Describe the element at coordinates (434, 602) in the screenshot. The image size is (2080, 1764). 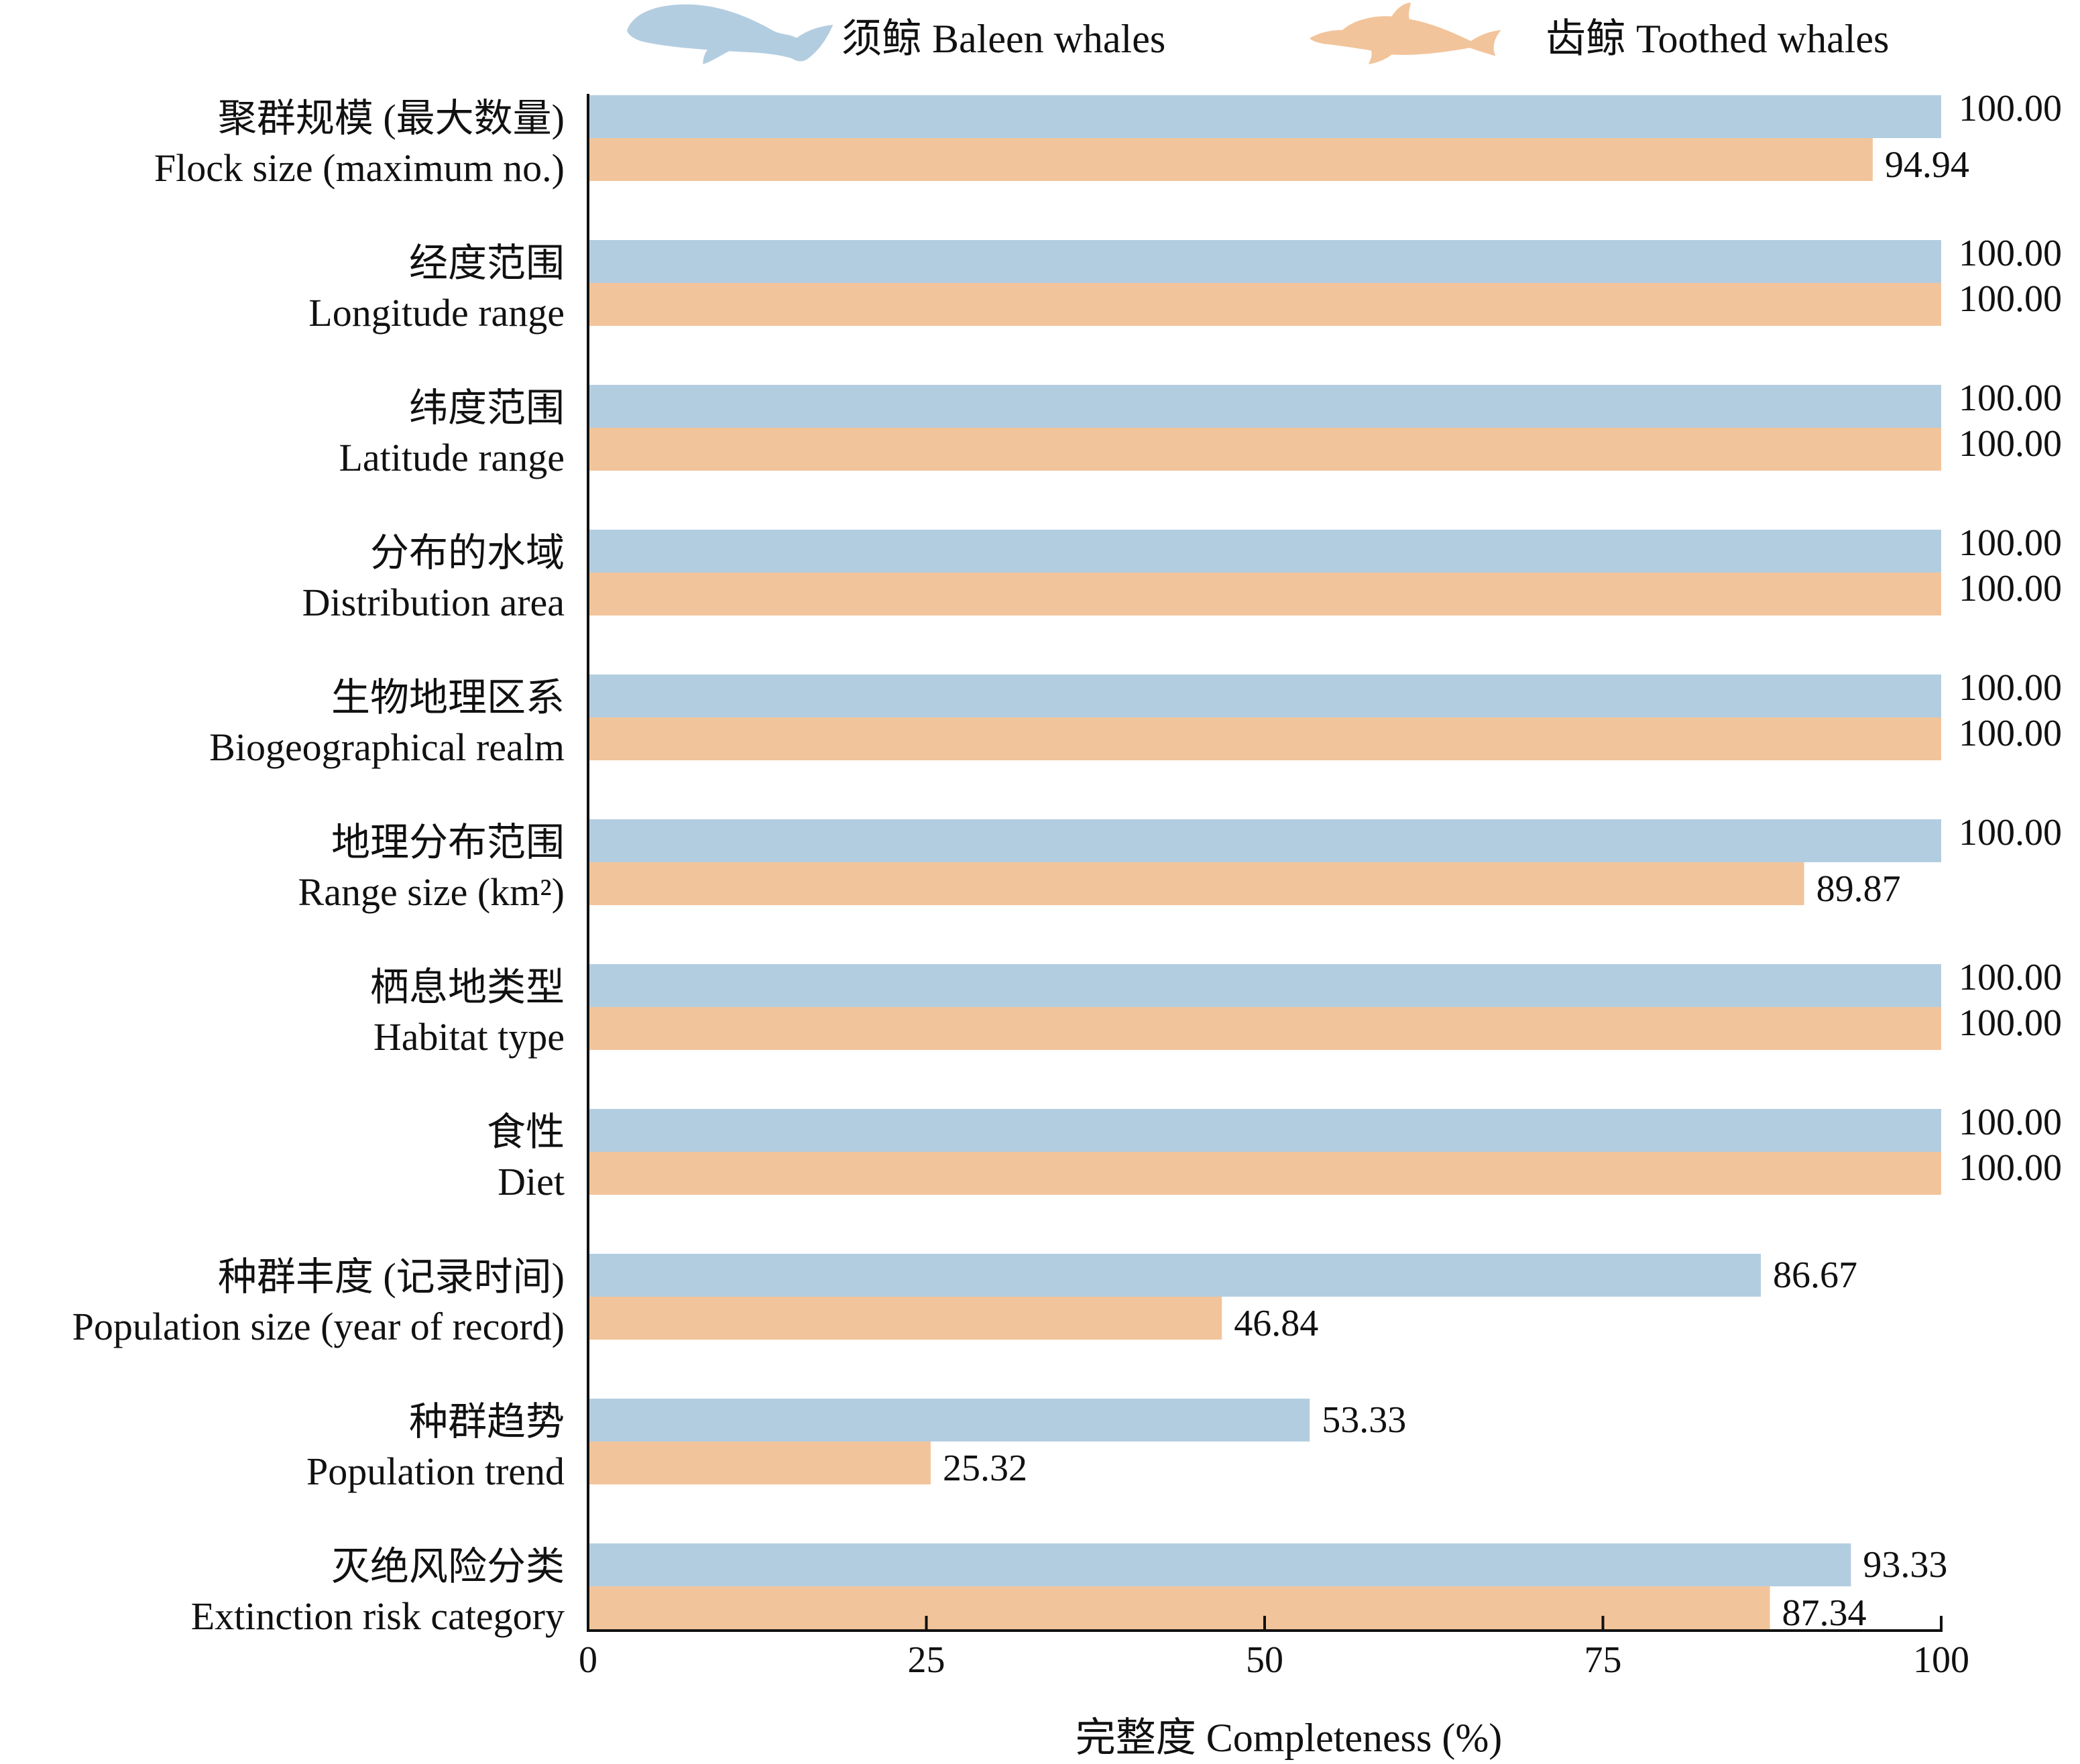
I see `category-label-en-3: Distribution area` at that location.